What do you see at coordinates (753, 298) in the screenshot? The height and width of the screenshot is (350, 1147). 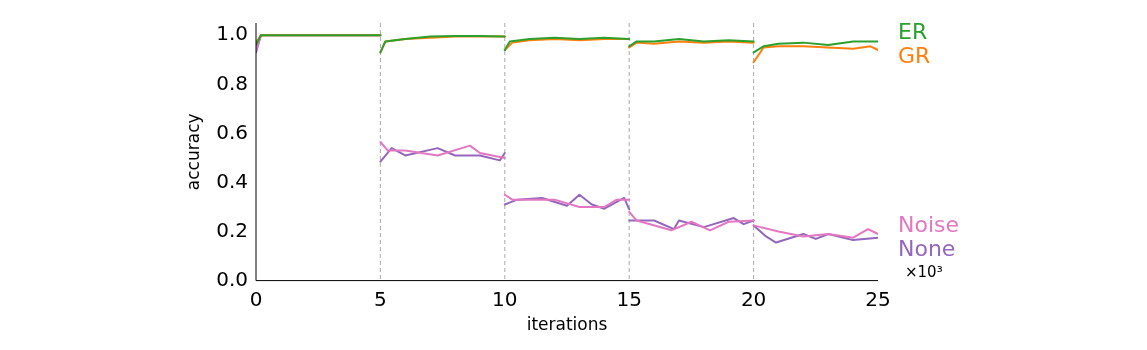 I see `x-tick-label: 20` at bounding box center [753, 298].